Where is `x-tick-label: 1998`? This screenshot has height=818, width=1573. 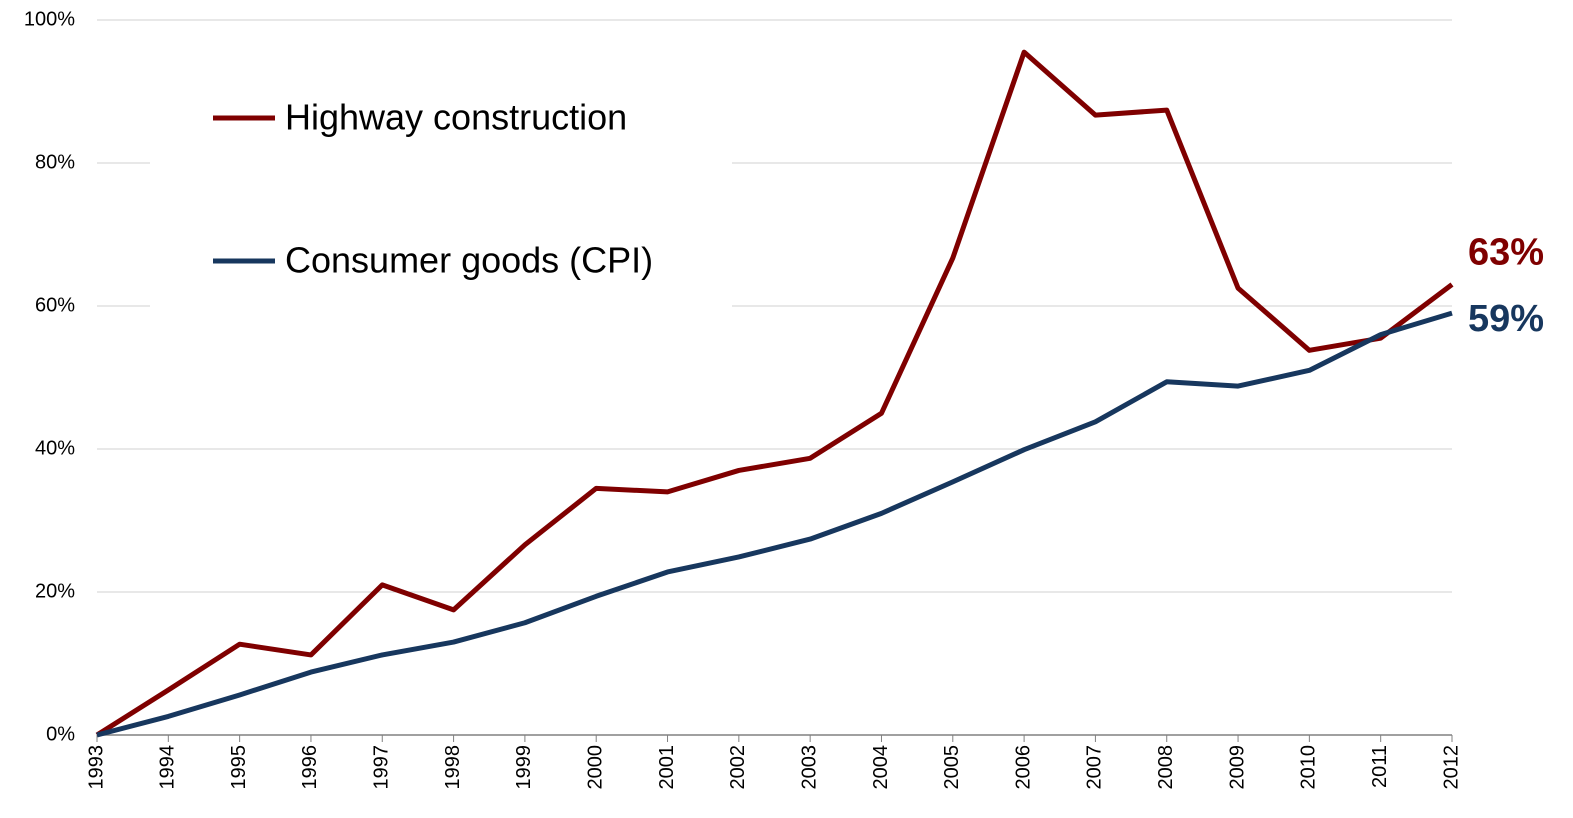 x-tick-label: 1998 is located at coordinates (453, 767).